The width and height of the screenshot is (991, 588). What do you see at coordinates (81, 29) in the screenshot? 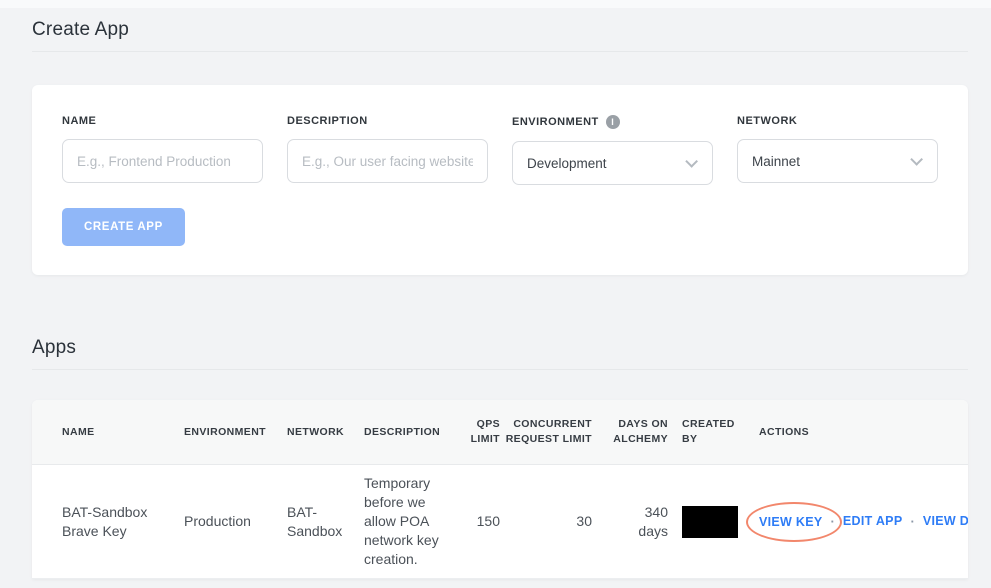
I see `create-app-title: Create App` at bounding box center [81, 29].